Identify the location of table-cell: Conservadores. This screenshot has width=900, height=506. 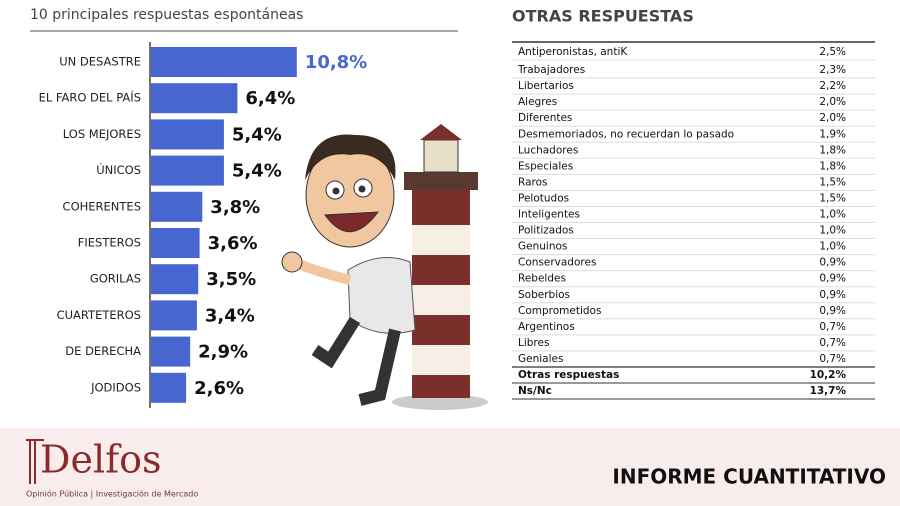
(557, 263).